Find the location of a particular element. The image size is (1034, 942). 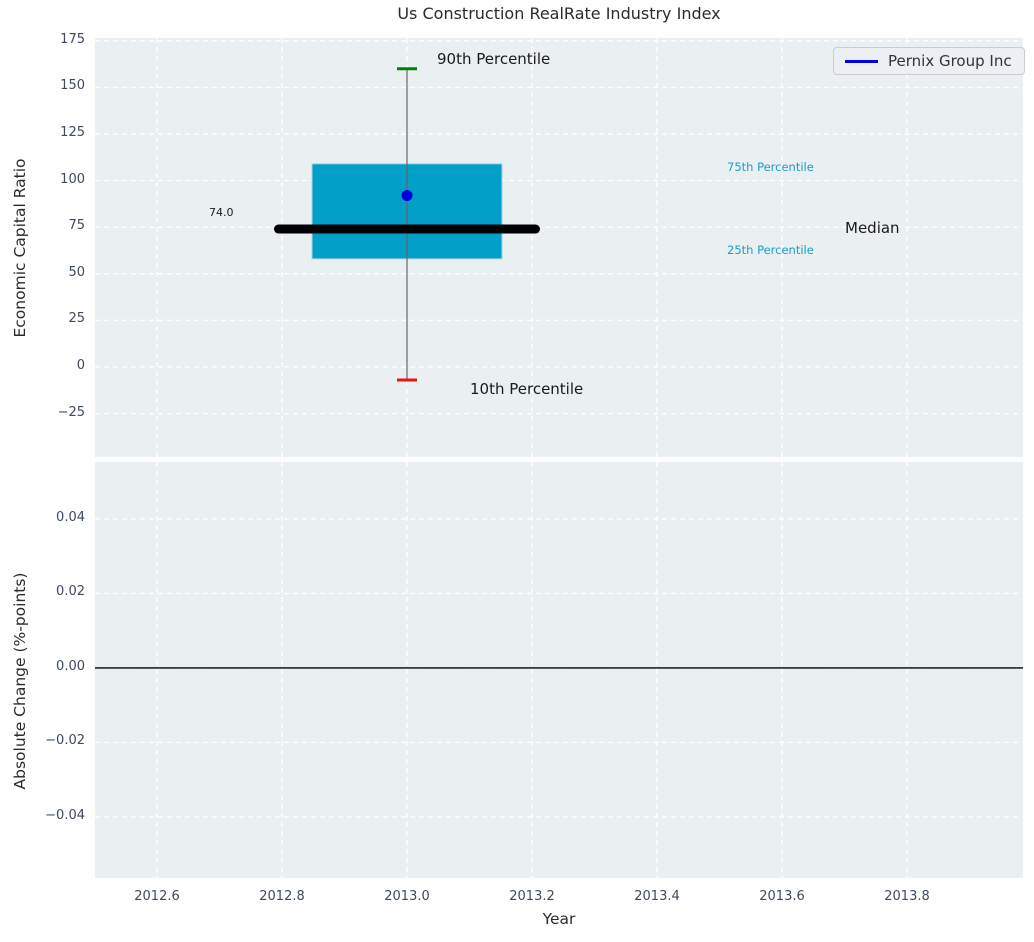

annotation-median: Median is located at coordinates (872, 228).